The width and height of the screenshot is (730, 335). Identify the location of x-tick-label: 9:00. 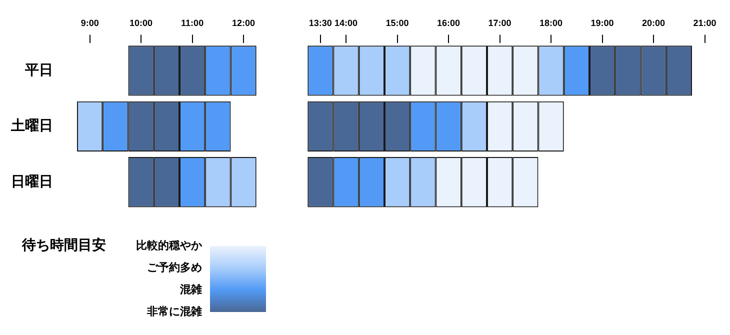
(89, 23).